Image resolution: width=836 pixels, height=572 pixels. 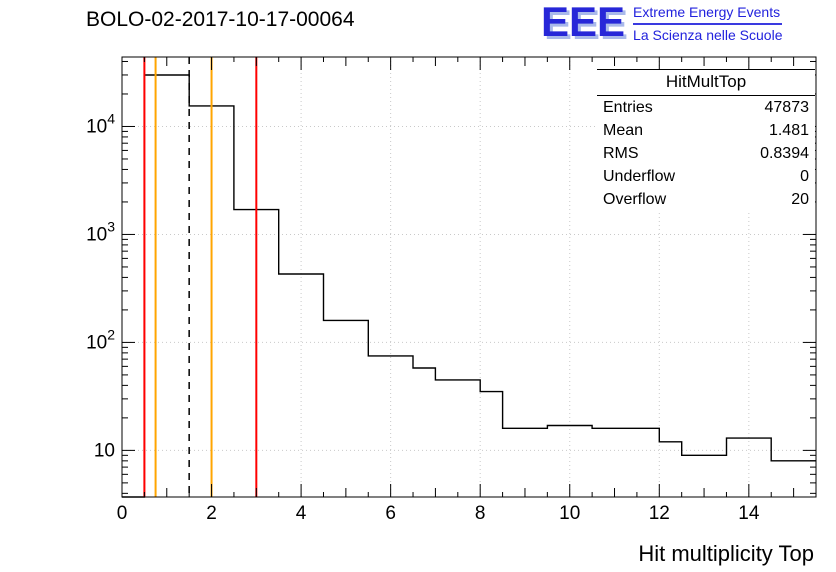 What do you see at coordinates (787, 107) in the screenshot?
I see `stats-row-value: 47873` at bounding box center [787, 107].